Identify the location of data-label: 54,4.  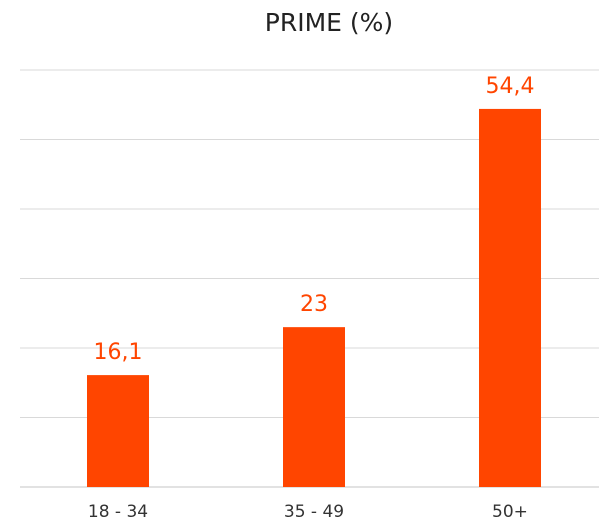
(510, 86).